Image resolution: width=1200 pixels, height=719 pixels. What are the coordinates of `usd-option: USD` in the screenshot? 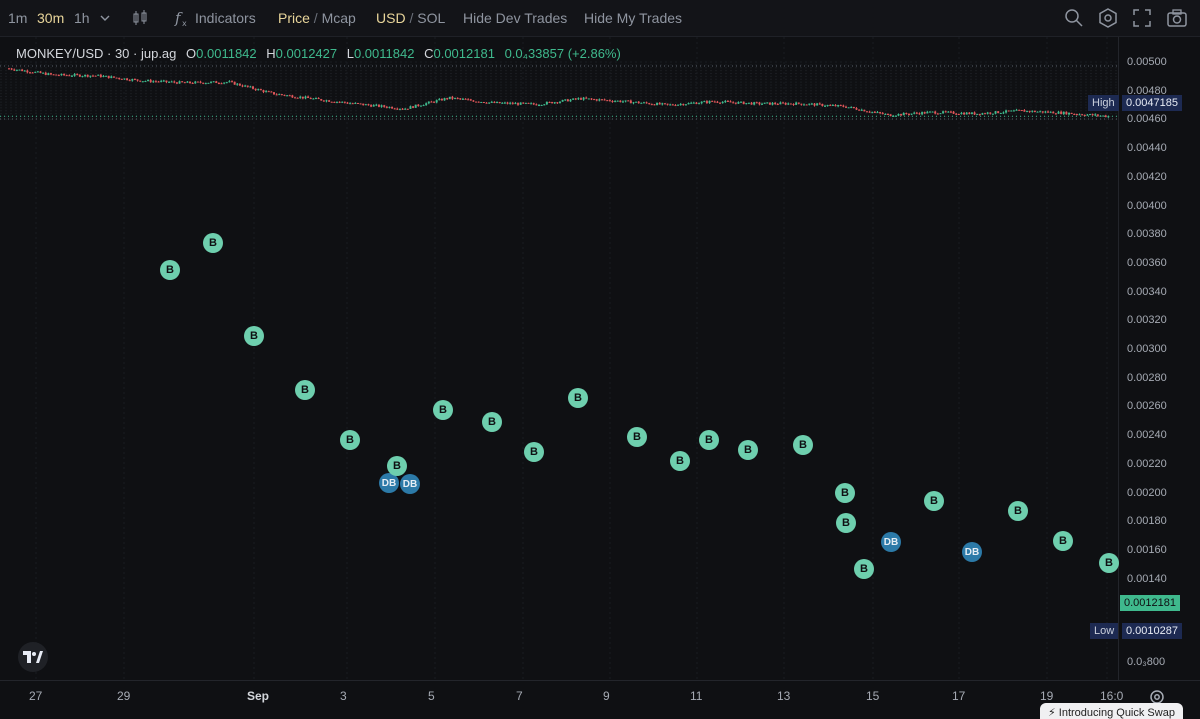 It's located at (391, 18).